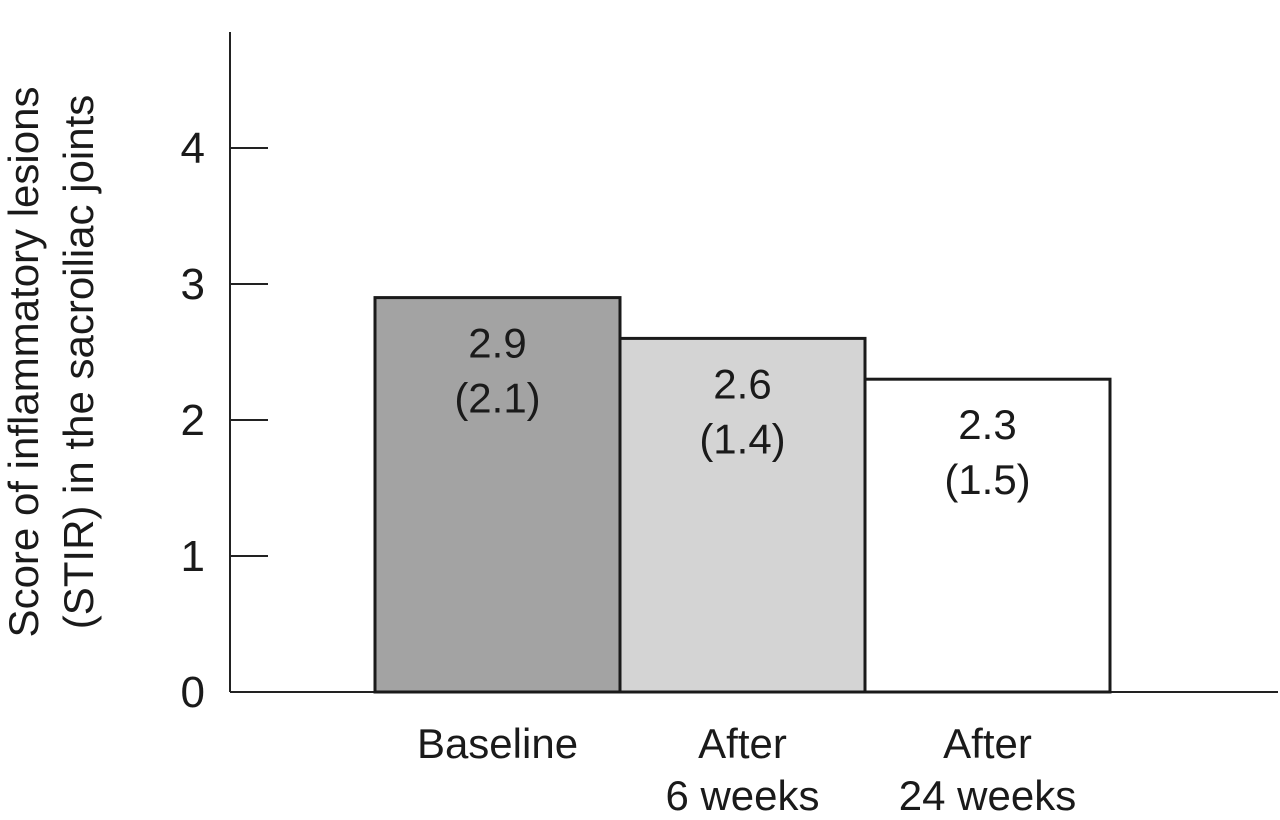 The image size is (1280, 820). Describe the element at coordinates (497, 743) in the screenshot. I see `x-category-label: Baseline` at that location.